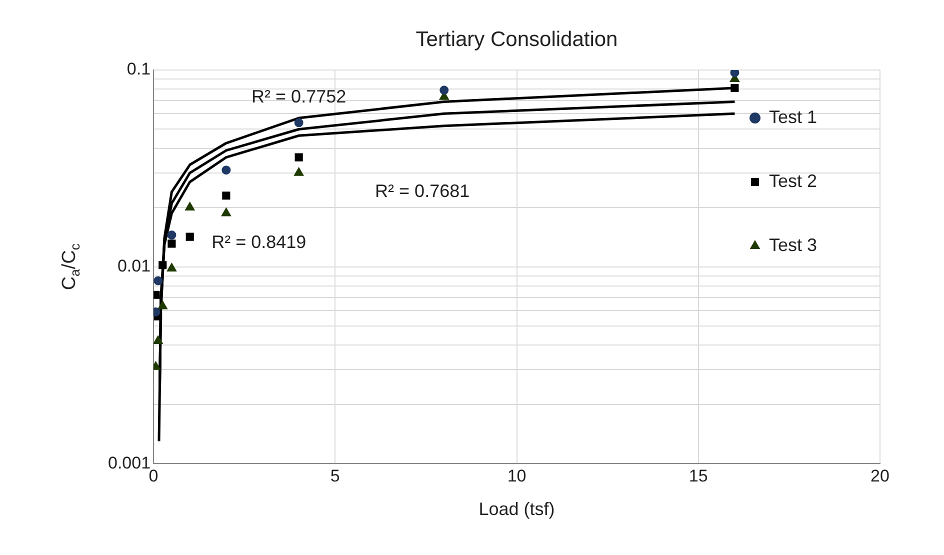  Describe the element at coordinates (335, 476) in the screenshot. I see `x-tick-label: 5` at that location.